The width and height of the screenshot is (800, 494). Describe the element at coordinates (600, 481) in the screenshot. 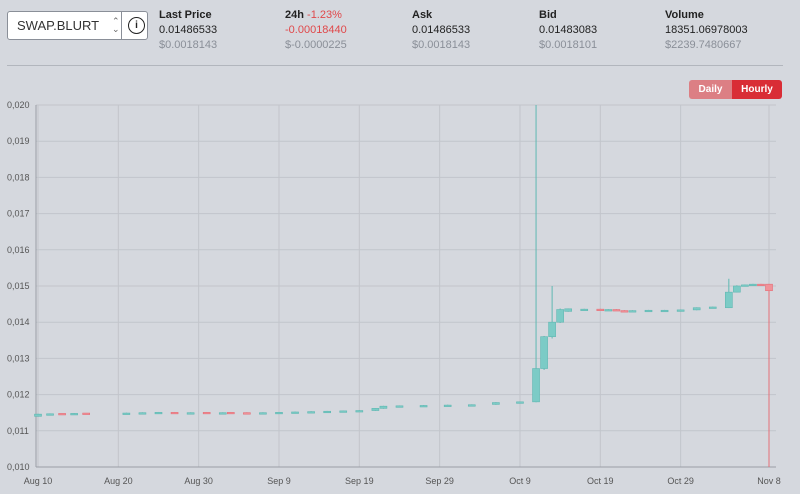

I see `x-tick-label: Oct 19` at that location.